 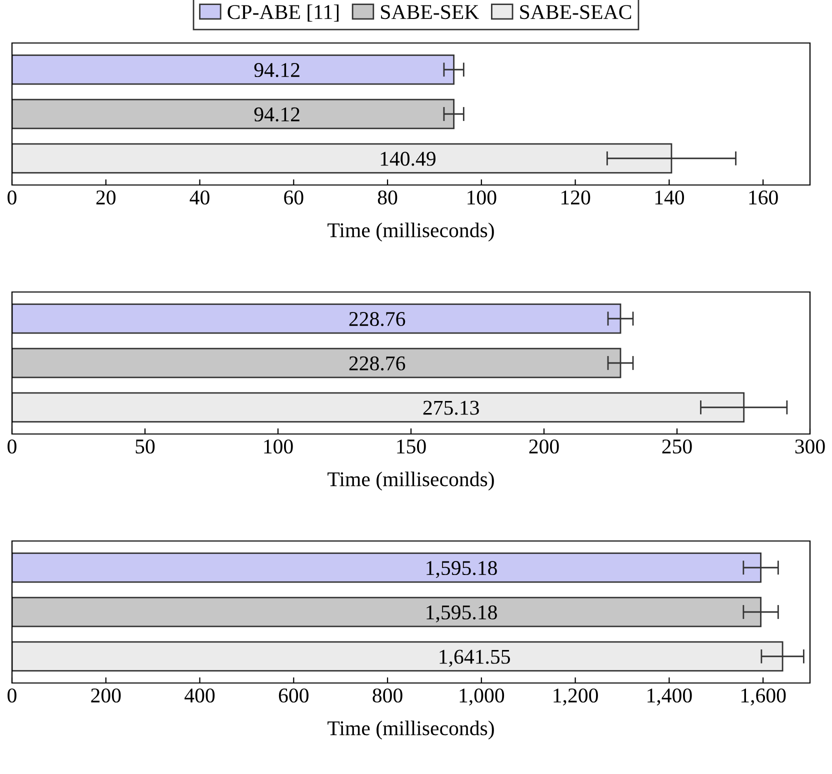 What do you see at coordinates (199, 695) in the screenshot?
I see `x-tick-label: 400` at bounding box center [199, 695].